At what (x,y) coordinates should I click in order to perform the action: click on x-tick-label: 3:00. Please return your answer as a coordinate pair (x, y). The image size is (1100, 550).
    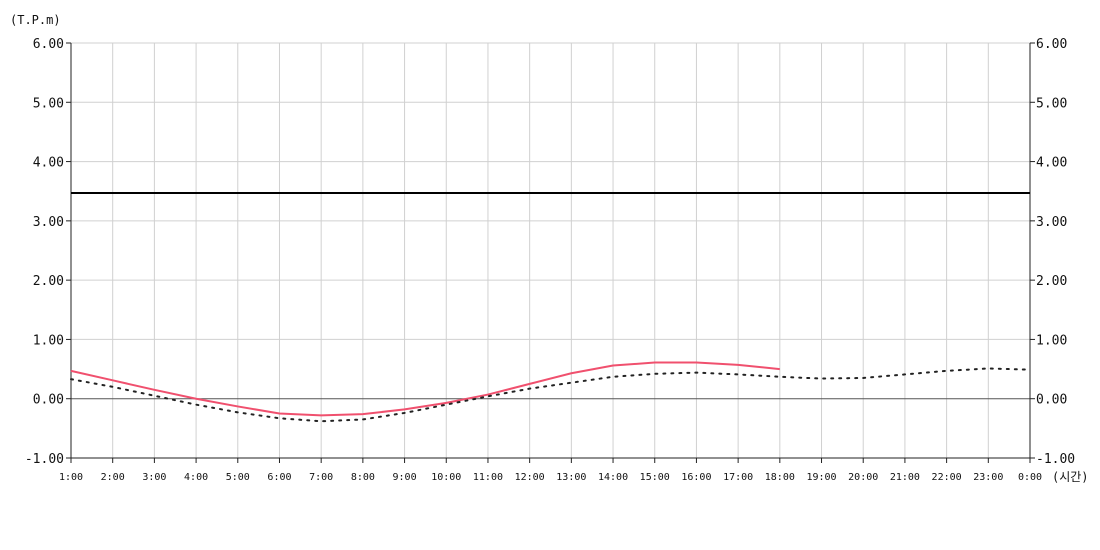
    Looking at the image, I should click on (154, 477).